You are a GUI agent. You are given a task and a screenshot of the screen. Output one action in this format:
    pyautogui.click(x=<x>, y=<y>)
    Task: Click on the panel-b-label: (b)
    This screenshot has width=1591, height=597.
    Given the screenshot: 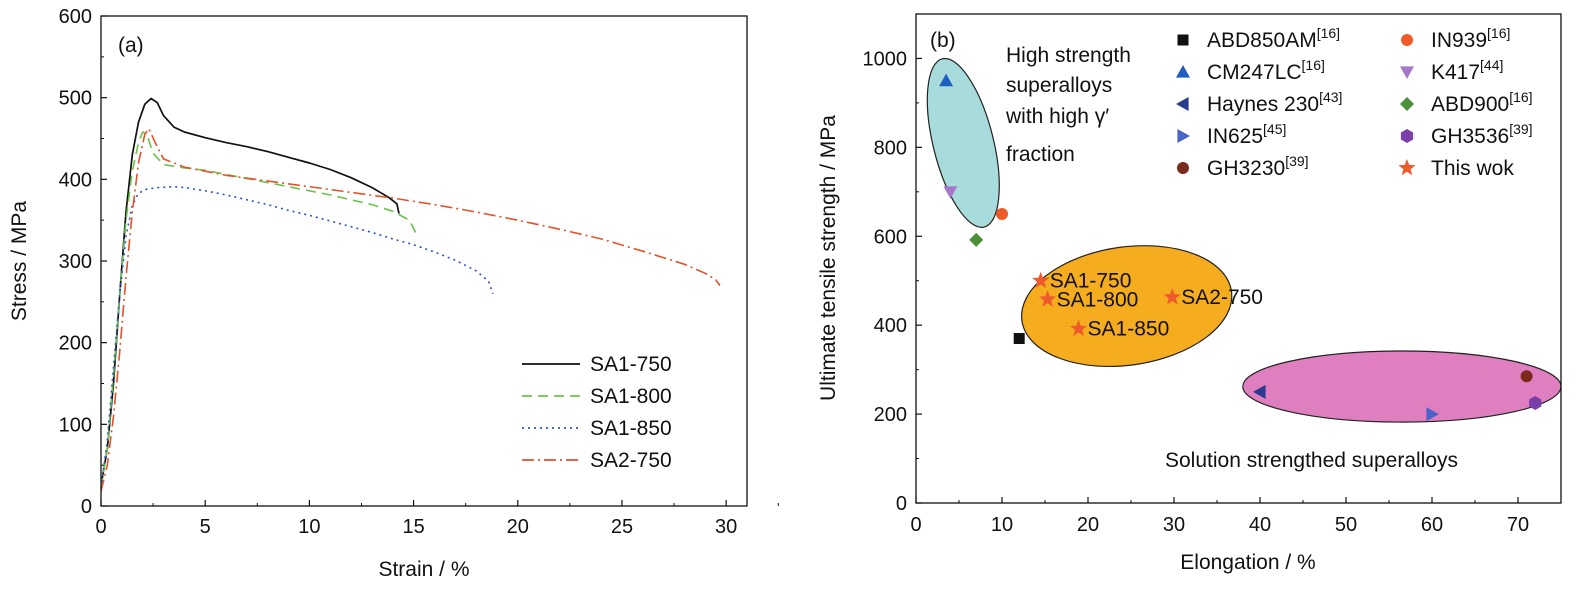 What is the action you would take?
    pyautogui.click(x=943, y=40)
    